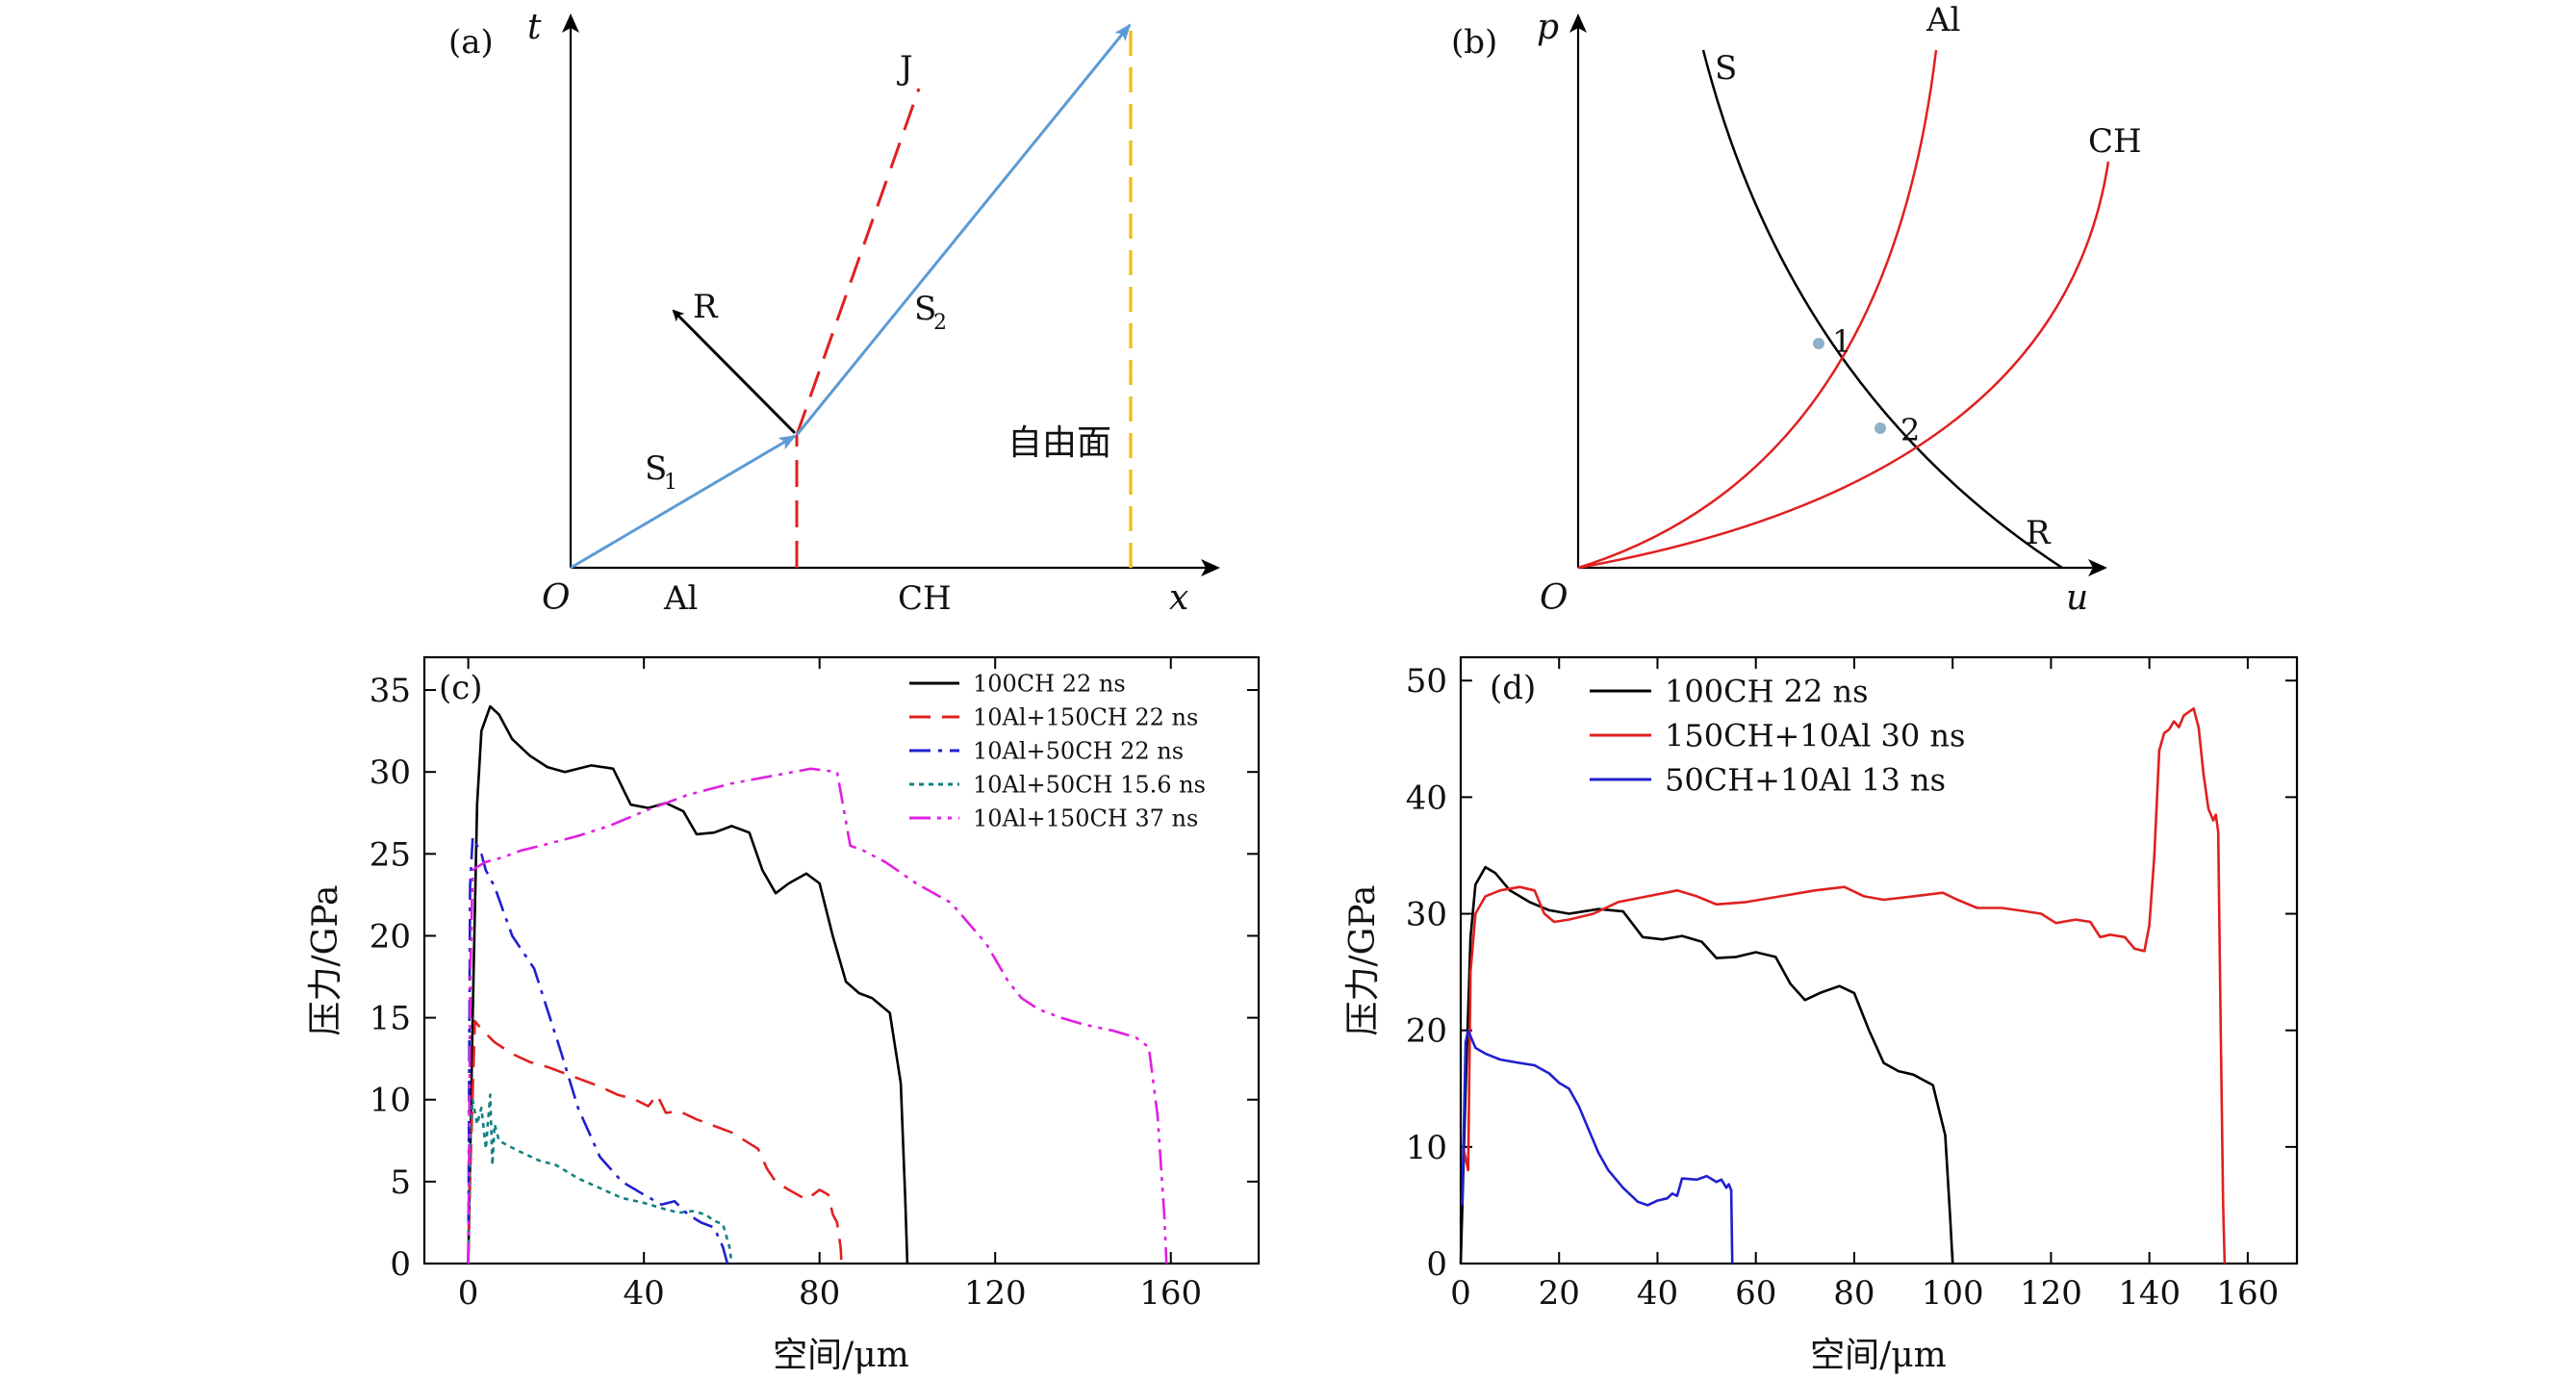 This screenshot has height=1379, width=2576. I want to click on panel-a-S1-subscript: 1, so click(670, 483).